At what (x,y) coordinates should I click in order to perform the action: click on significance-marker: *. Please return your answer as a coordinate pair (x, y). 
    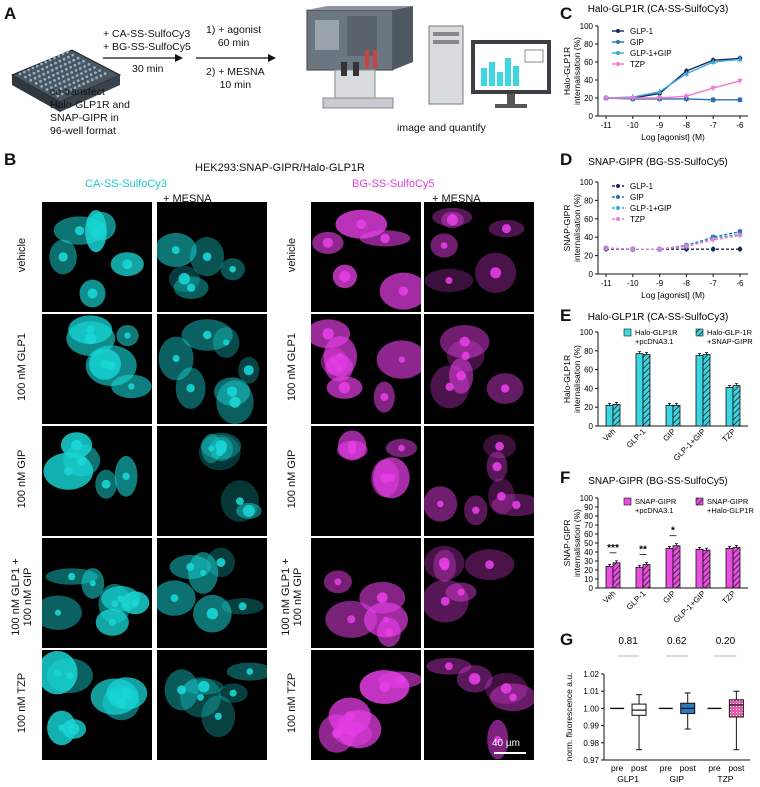
    Looking at the image, I should click on (673, 531).